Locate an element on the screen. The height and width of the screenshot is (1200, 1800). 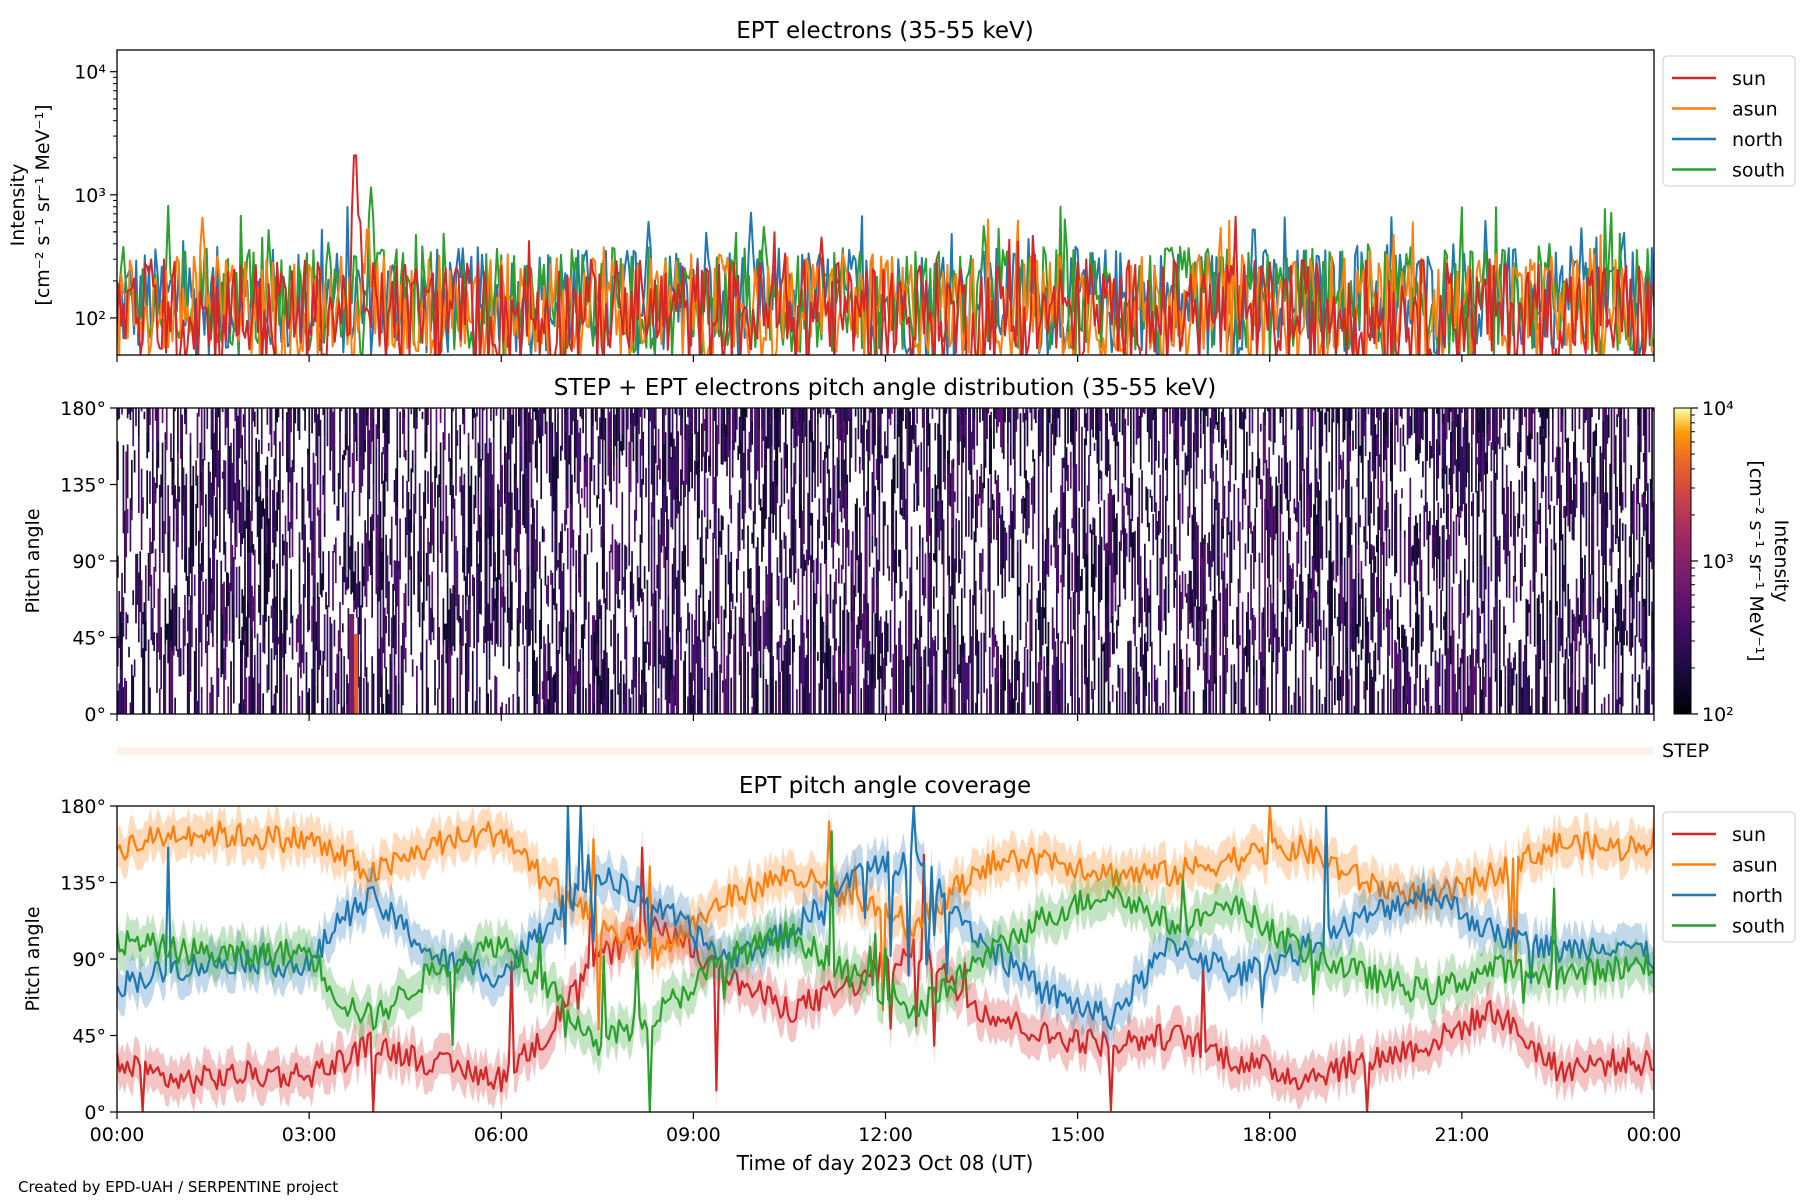
heatmap-flare is located at coordinates (356, 674).